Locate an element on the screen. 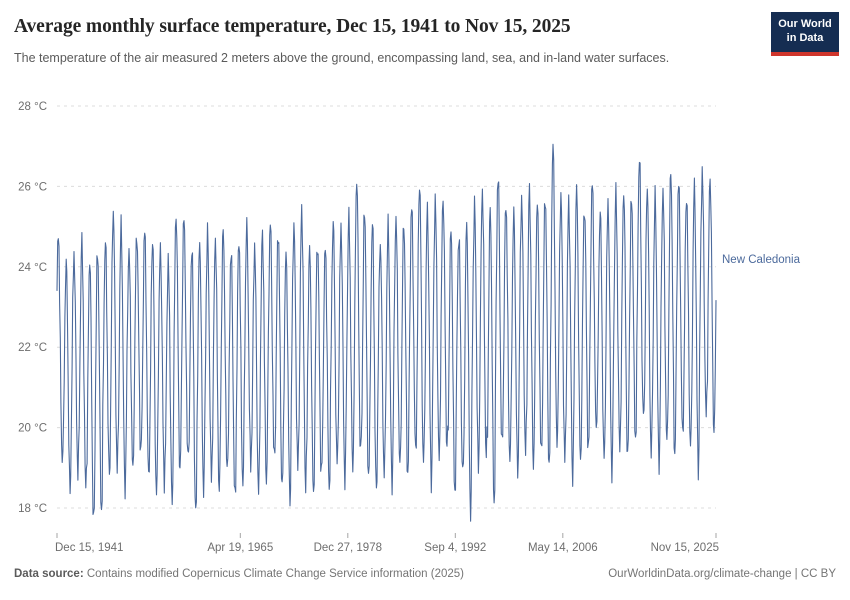 This screenshot has height=600, width=850. y-axis-tick-label: 22 °C is located at coordinates (32, 348).